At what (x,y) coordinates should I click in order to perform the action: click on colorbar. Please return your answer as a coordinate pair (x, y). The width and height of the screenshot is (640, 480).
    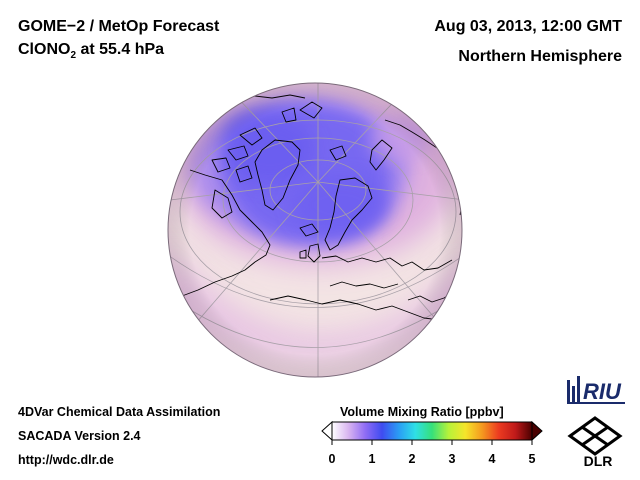
    Looking at the image, I should click on (432, 432).